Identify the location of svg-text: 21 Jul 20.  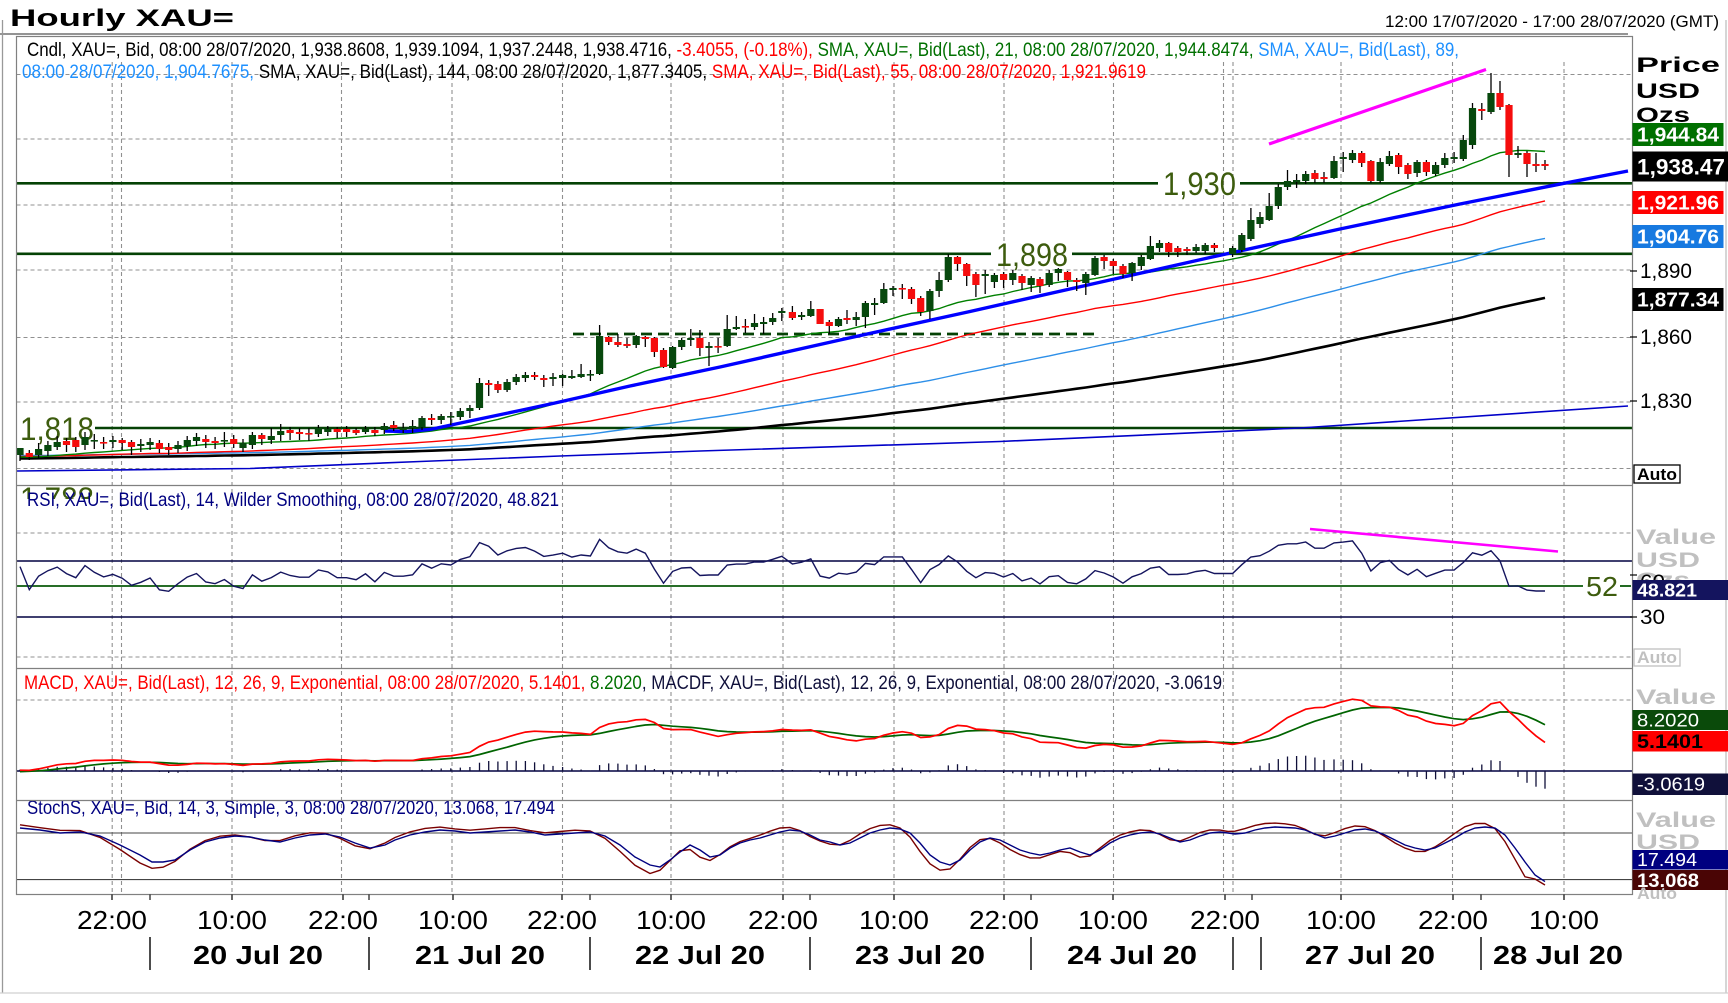
(480, 955).